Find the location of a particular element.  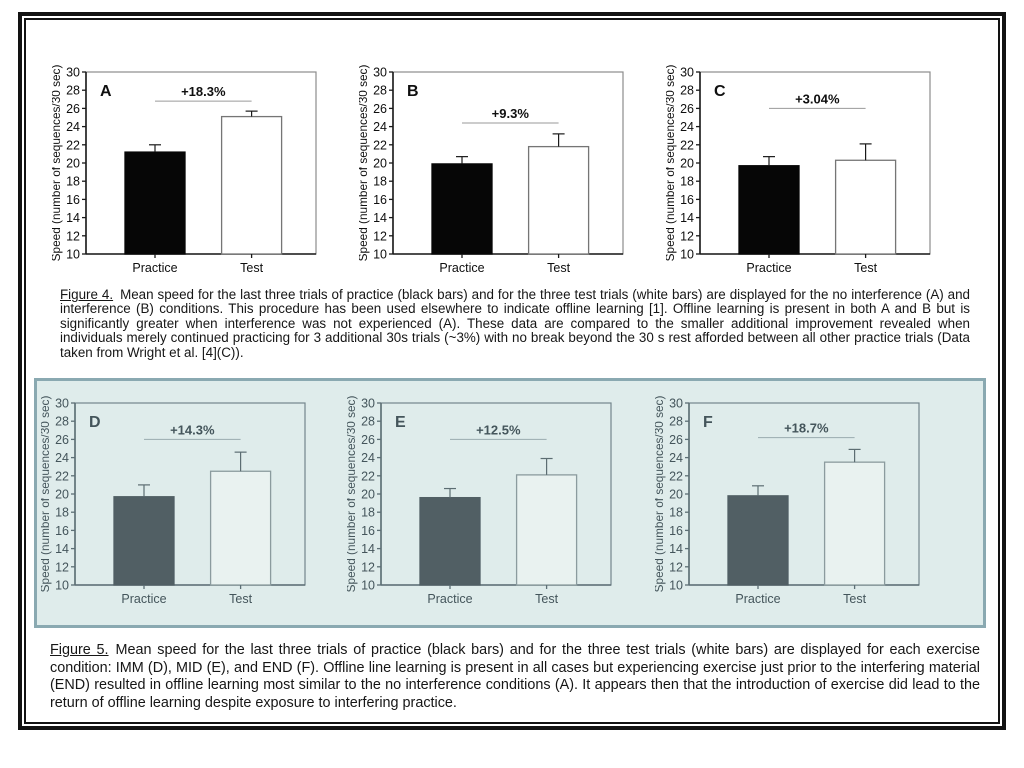

panel-letter: B is located at coordinates (413, 91).